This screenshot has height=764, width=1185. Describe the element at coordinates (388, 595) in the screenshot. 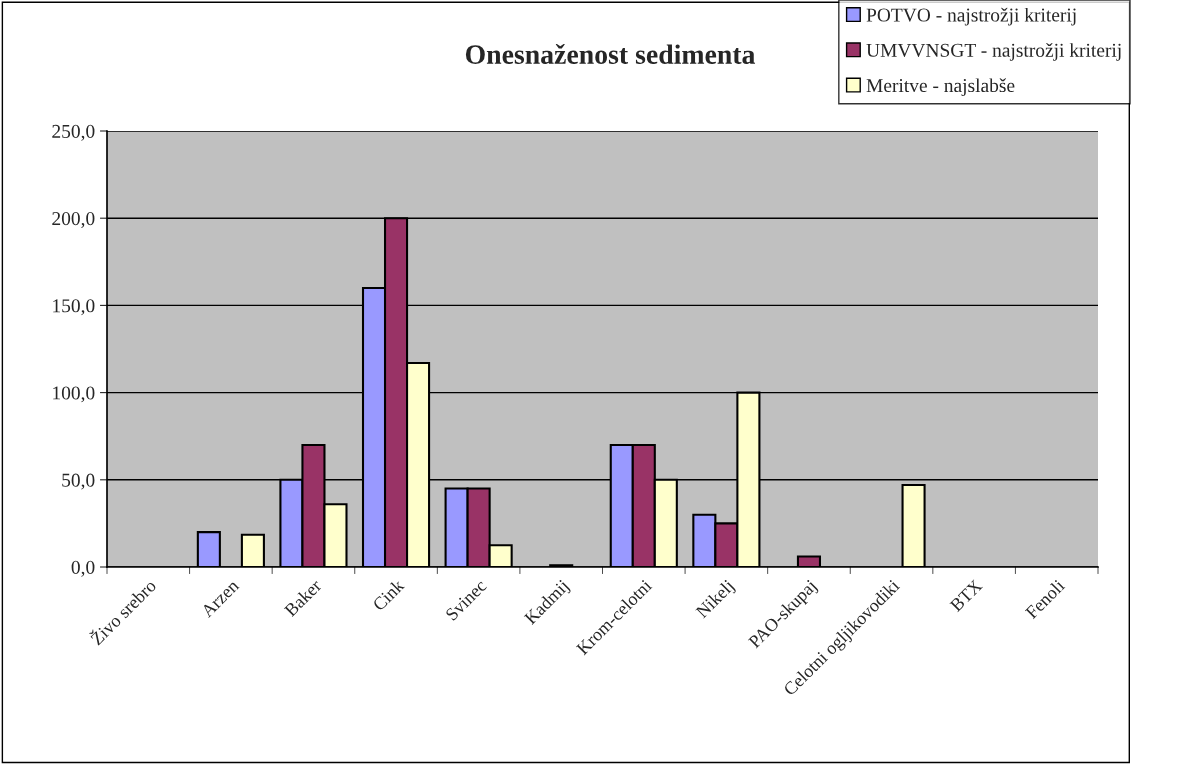

I see `x-tick-label: Cink` at that location.